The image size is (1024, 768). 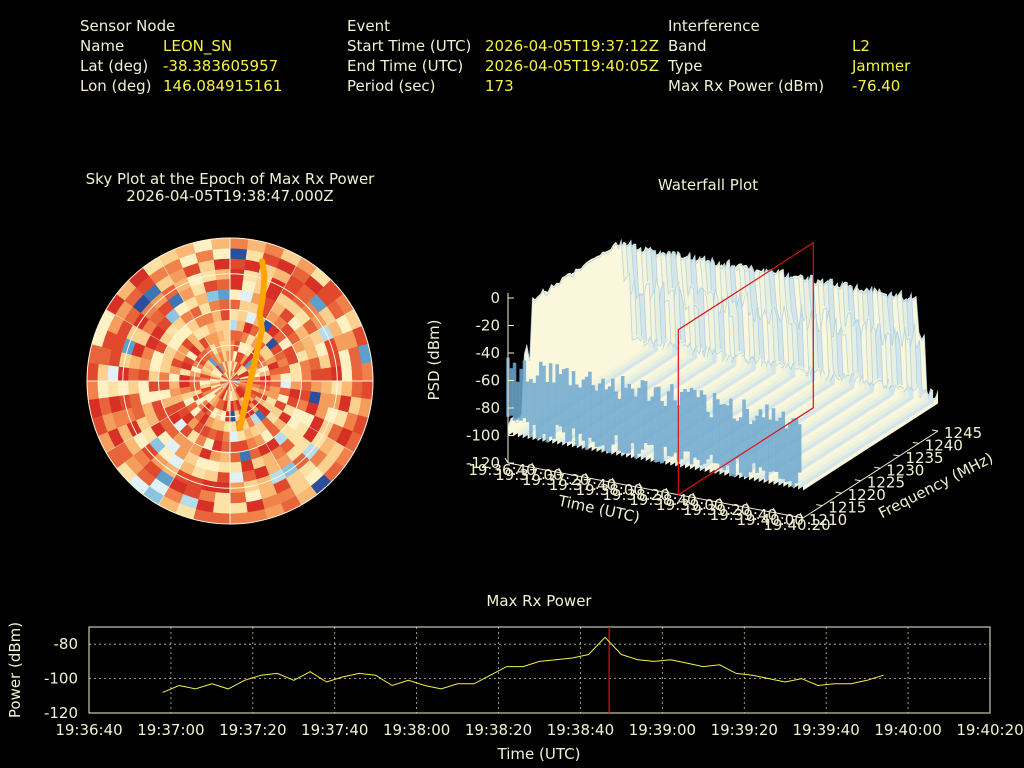 What do you see at coordinates (687, 46) in the screenshot?
I see `interference-band-label: Band` at bounding box center [687, 46].